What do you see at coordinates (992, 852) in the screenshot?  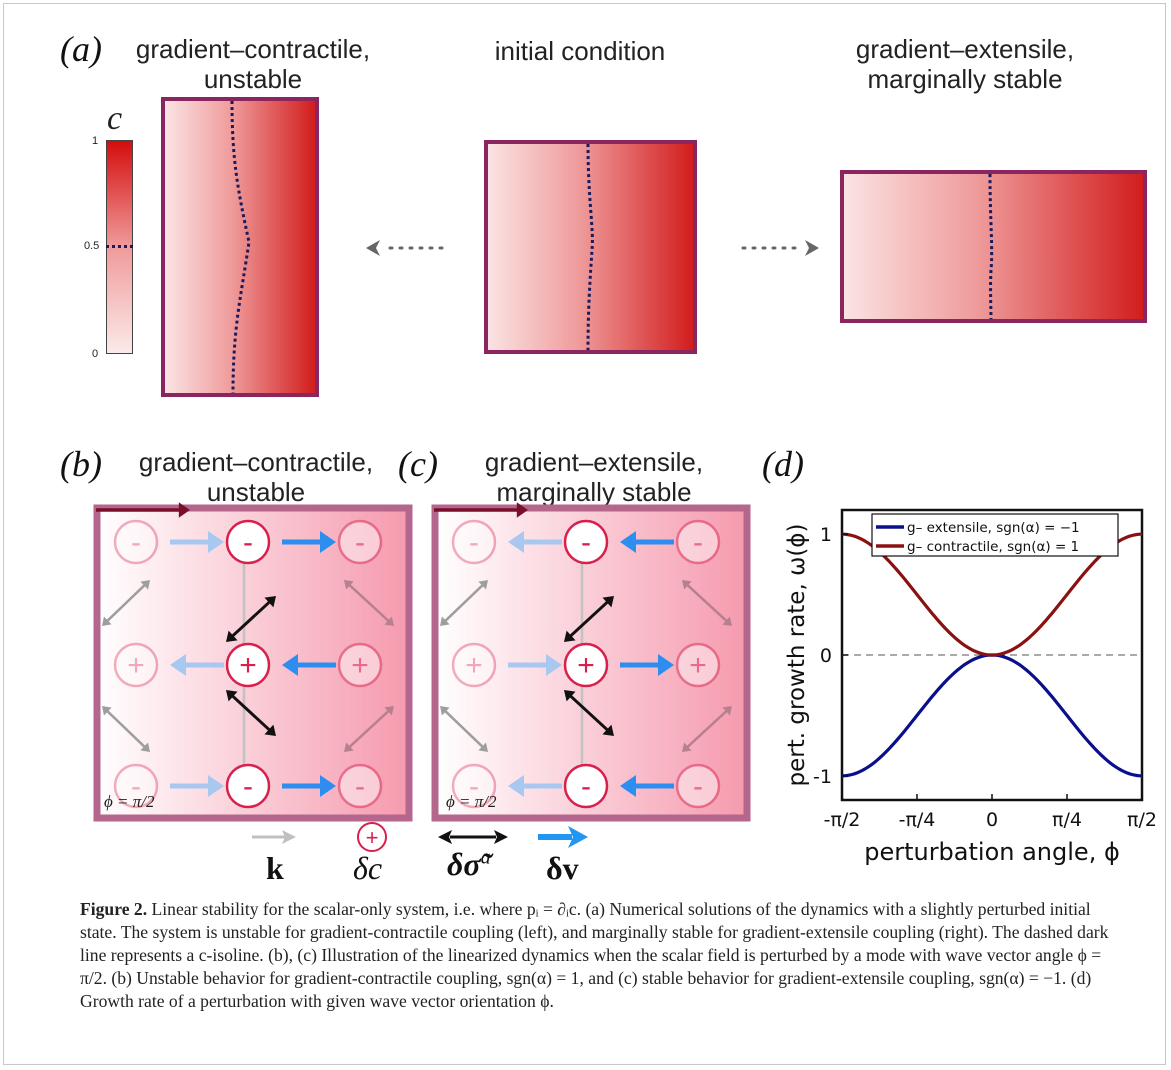 I see `chart-xlabel: perturbation angle, ϕ` at bounding box center [992, 852].